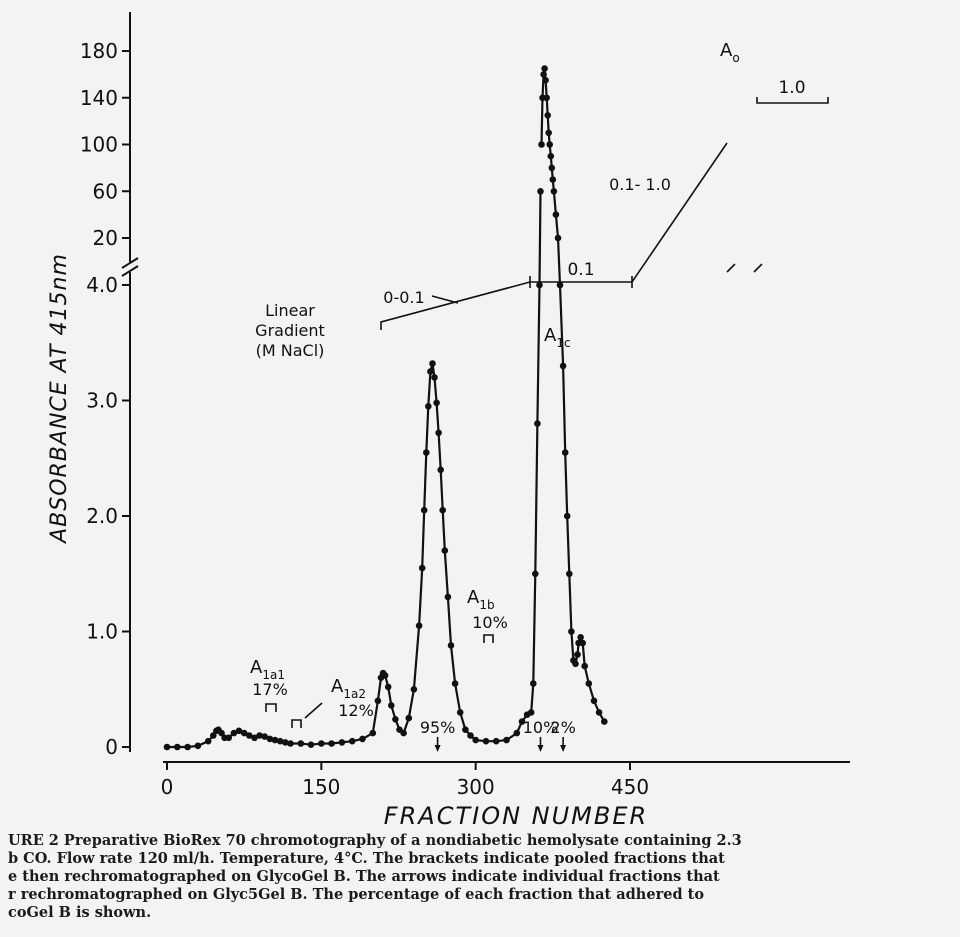 This screenshot has height=937, width=960. What do you see at coordinates (313, 710) in the screenshot?
I see `peak-leader-line` at bounding box center [313, 710].